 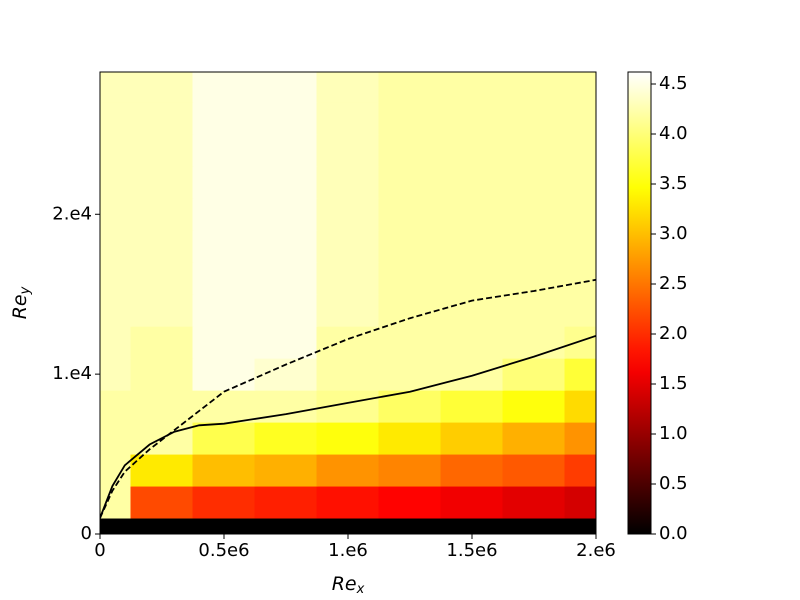 I want to click on y-axis-label-base: Re, so click(x=20, y=306).